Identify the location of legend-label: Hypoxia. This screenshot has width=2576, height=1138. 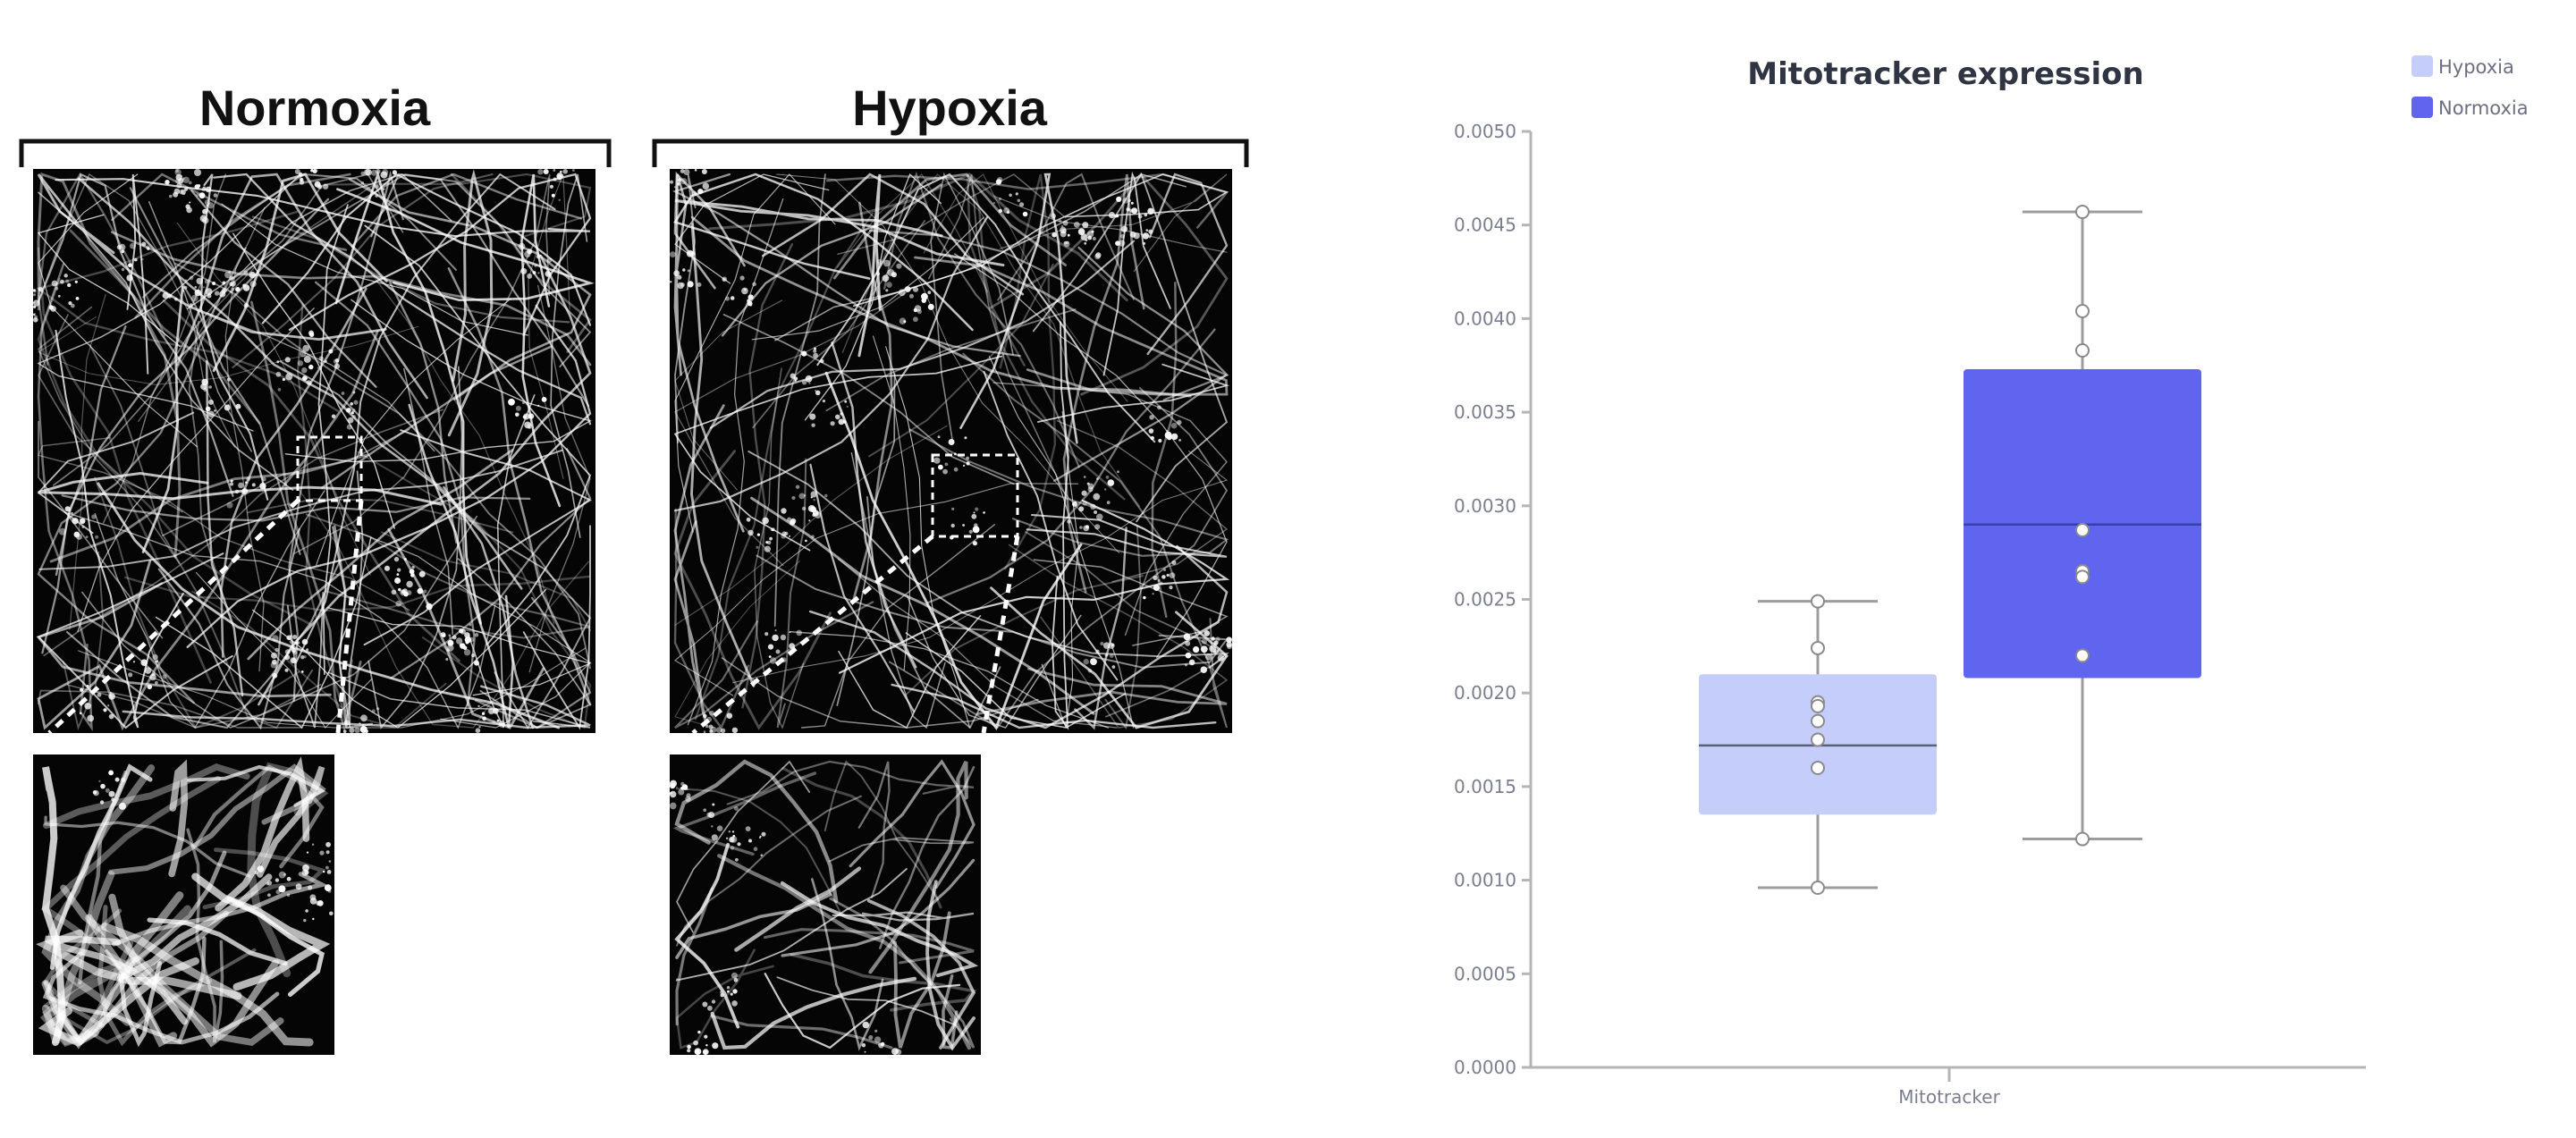
(2476, 67).